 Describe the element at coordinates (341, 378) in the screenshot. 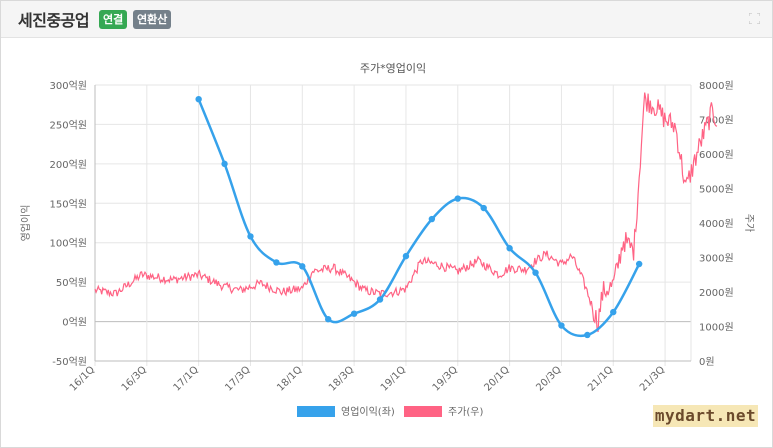

I see `x-tick-label: 18/3Q` at that location.